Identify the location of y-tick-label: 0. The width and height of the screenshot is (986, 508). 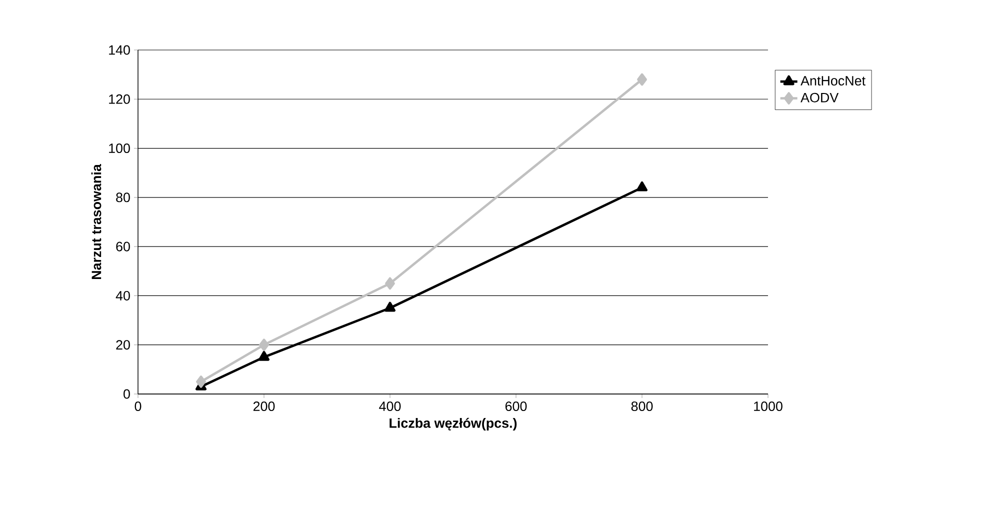
(127, 394).